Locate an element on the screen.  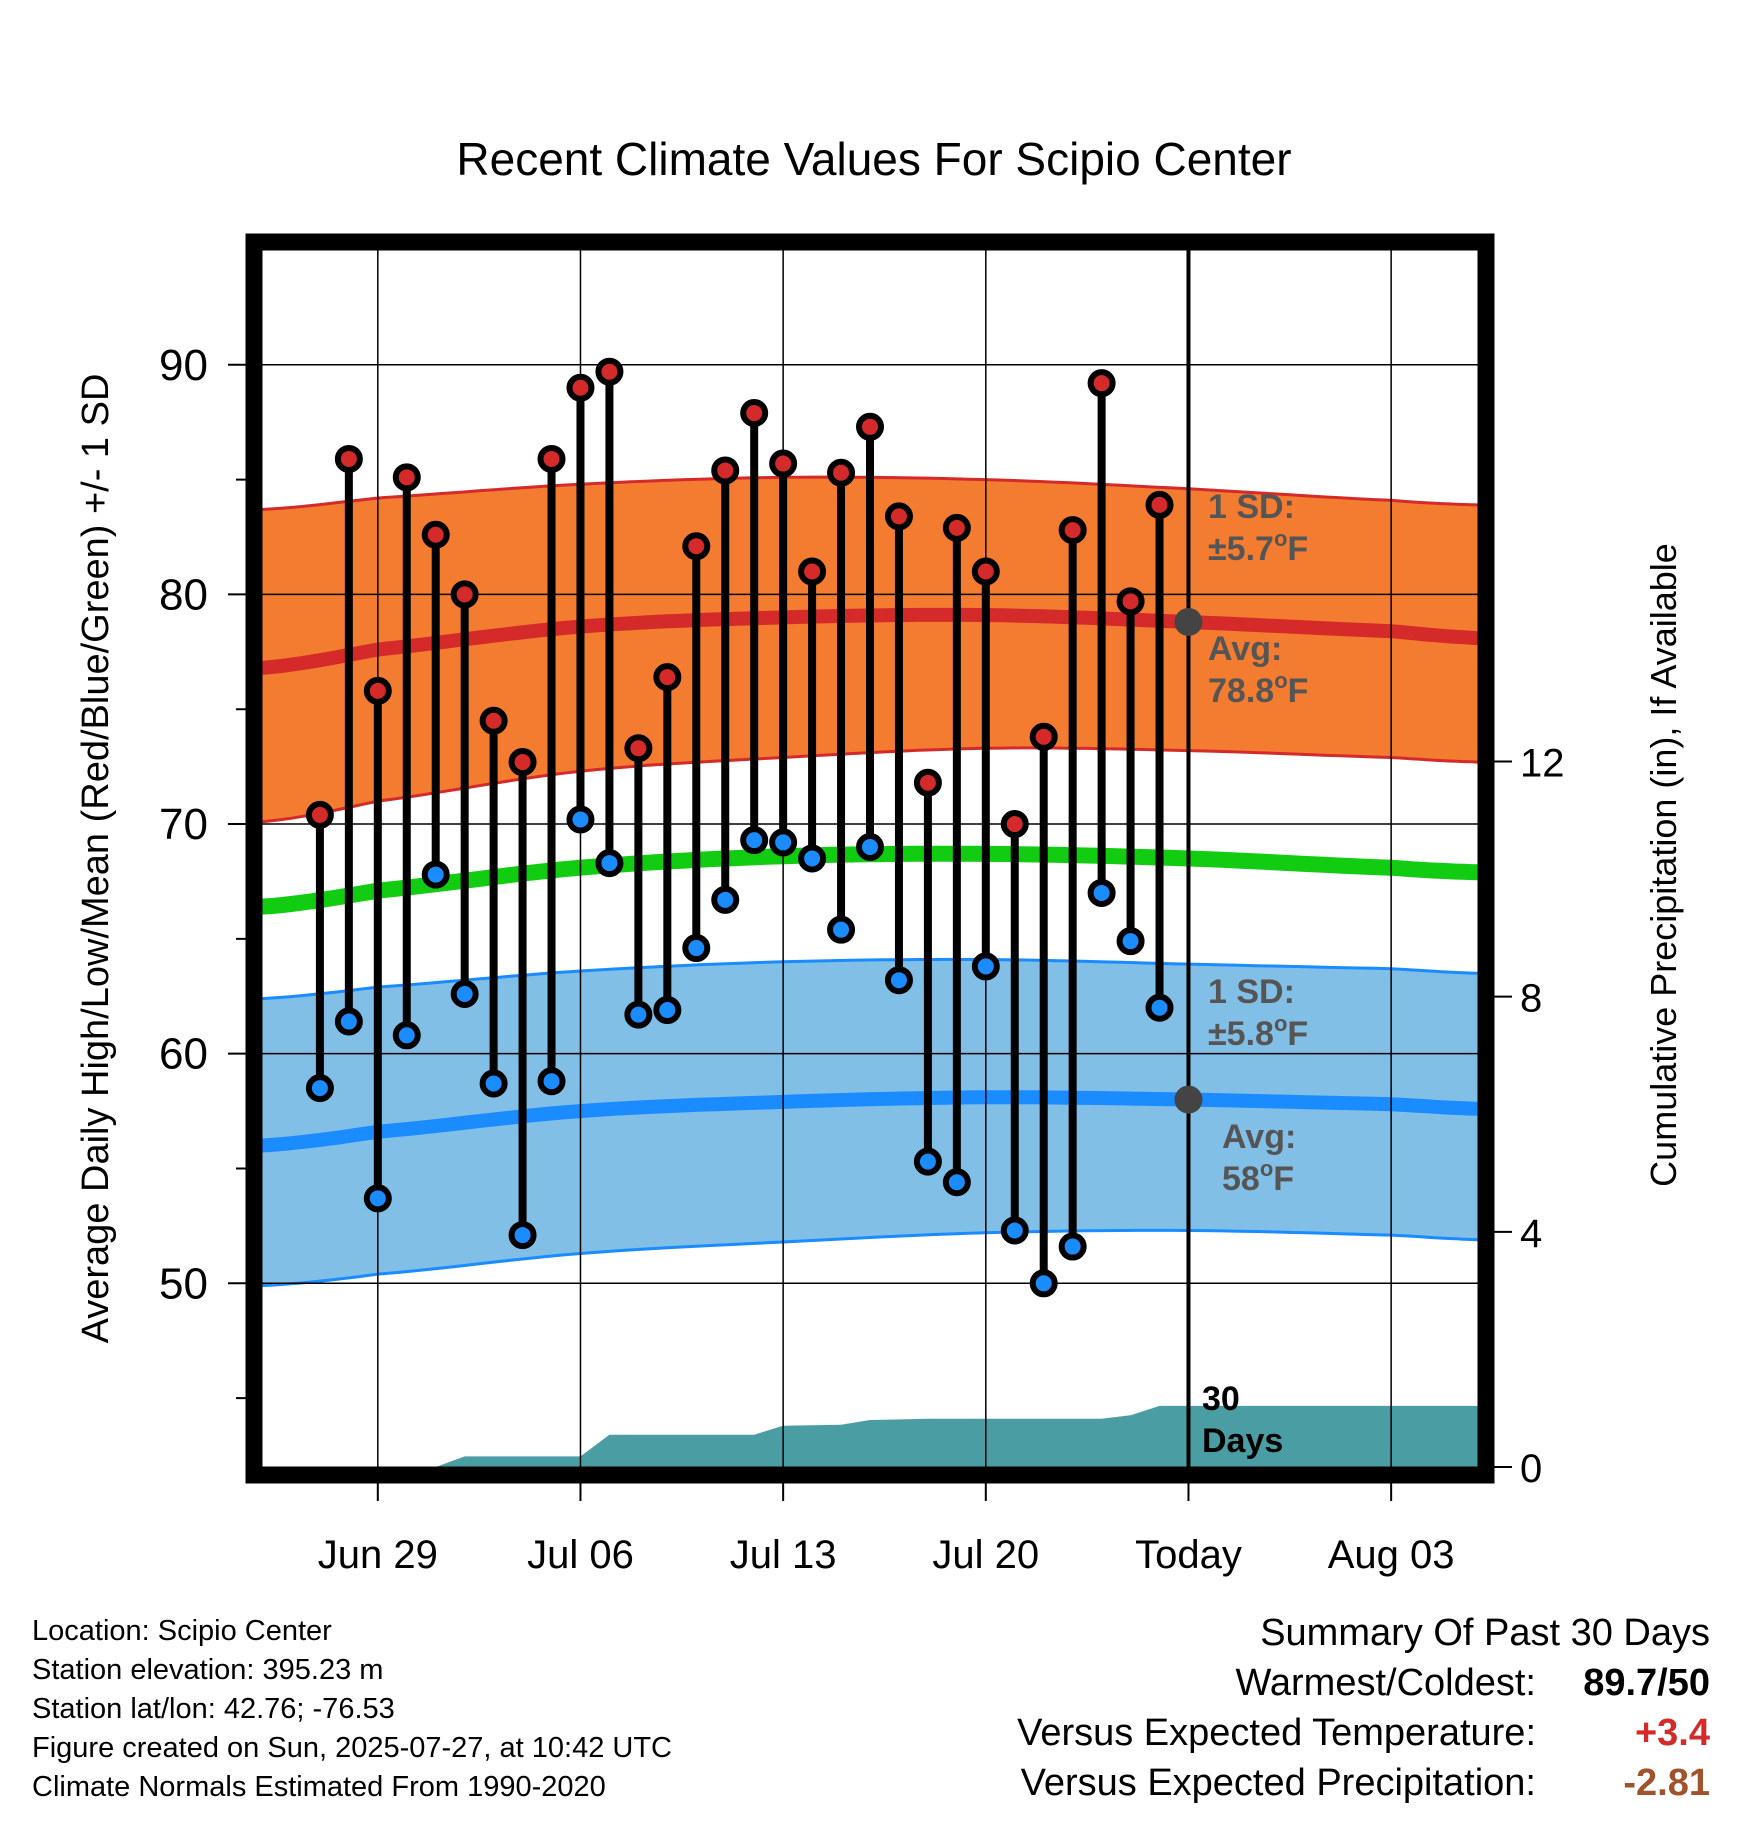
precip-value: -2.81 is located at coordinates (1666, 1783).